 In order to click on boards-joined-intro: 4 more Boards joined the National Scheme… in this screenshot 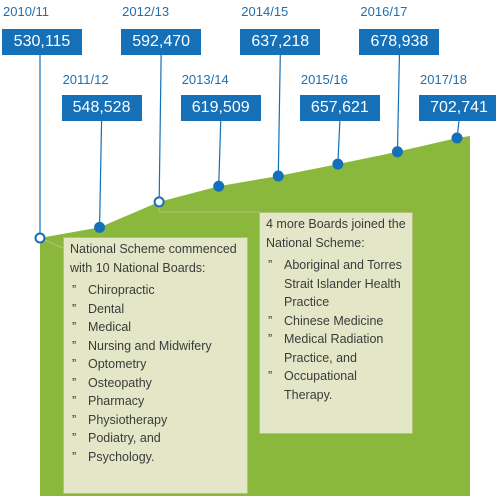, I will do `click(336, 233)`.